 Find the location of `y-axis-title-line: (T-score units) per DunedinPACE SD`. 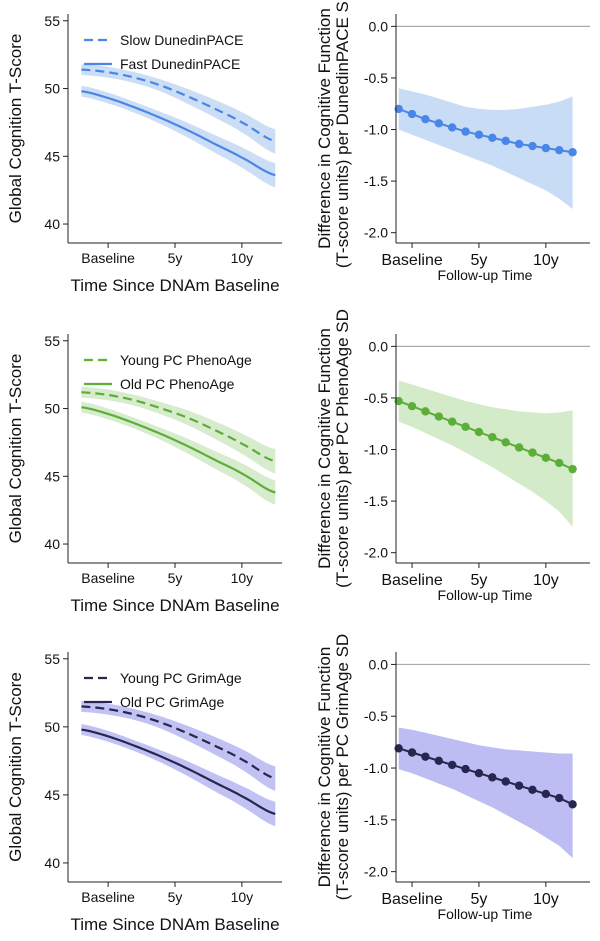

y-axis-title-line: (T-score units) per DunedinPACE SD is located at coordinates (342, 134).